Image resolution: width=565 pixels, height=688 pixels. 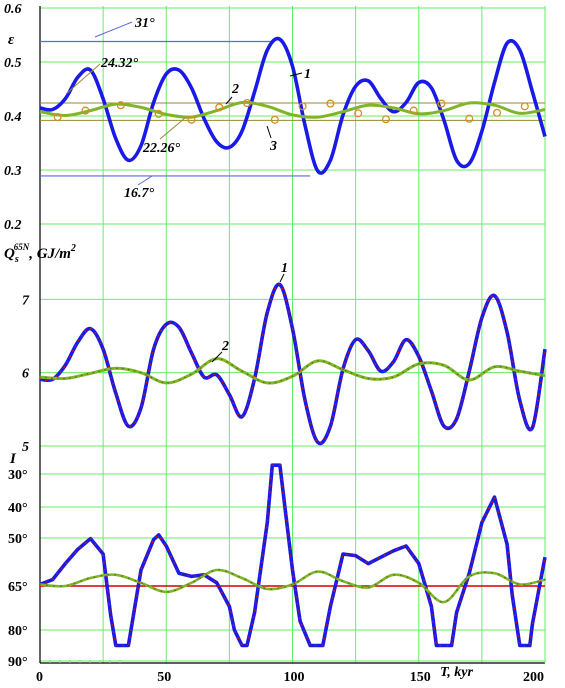 I want to click on ref-label-22-26: 22.26°, so click(x=161, y=148).